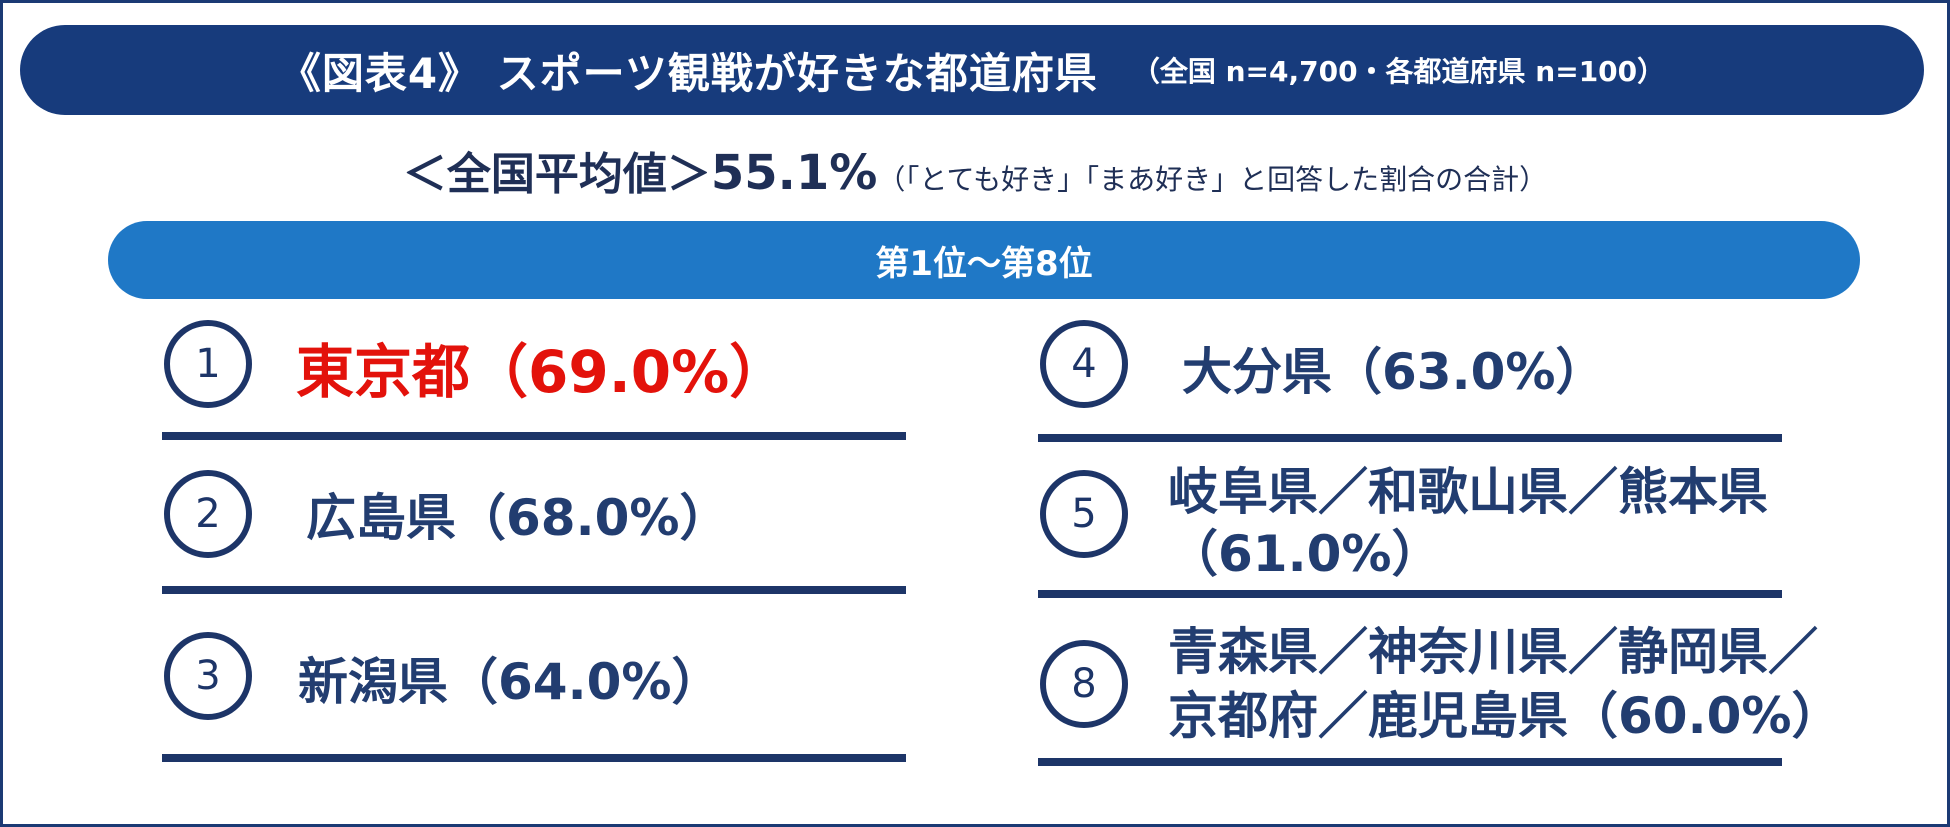 This screenshot has width=1950, height=827. Describe the element at coordinates (518, 518) in the screenshot. I see `prefecture-name: 広島県（68.0%）` at that location.